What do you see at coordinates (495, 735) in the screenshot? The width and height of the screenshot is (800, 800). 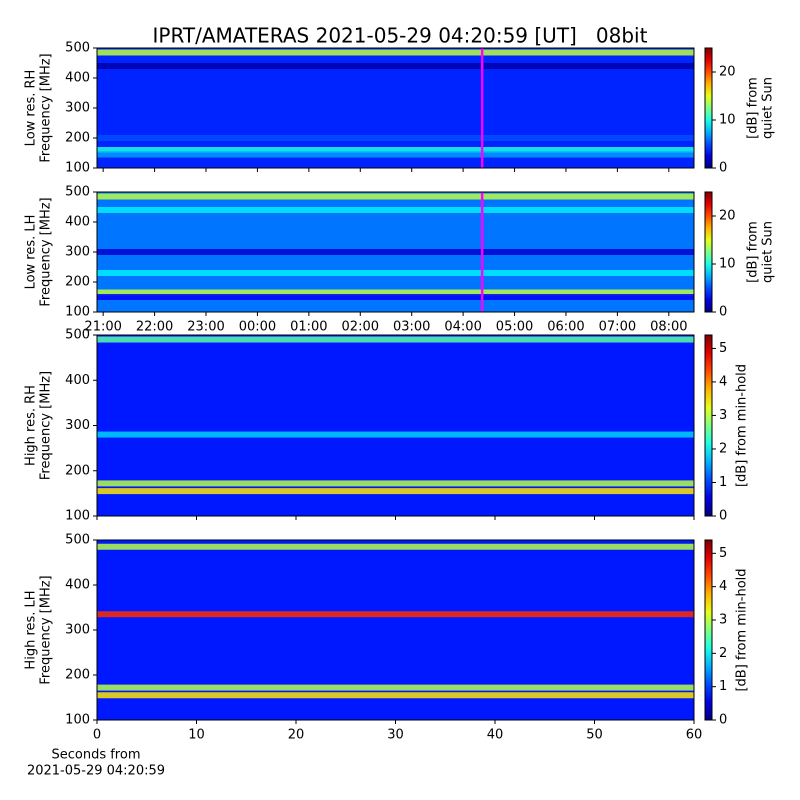 I see `x-tick-label: 40` at bounding box center [495, 735].